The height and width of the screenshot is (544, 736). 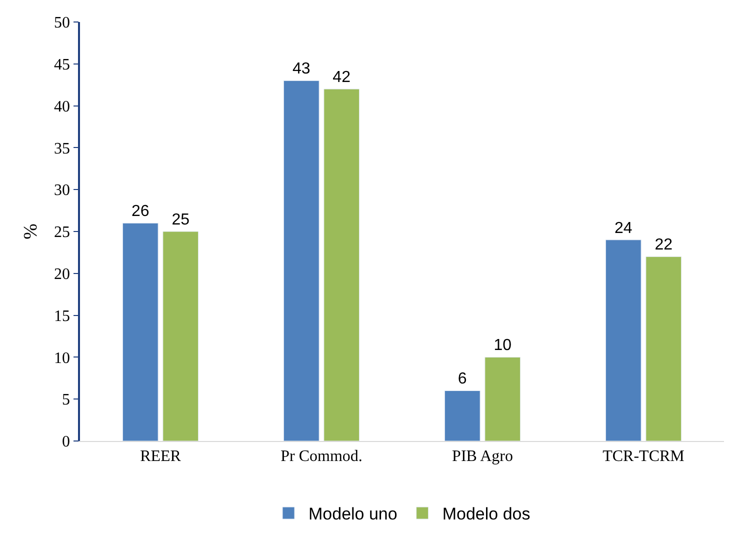 What do you see at coordinates (482, 457) in the screenshot?
I see `x-tick-label: PIB Agro` at bounding box center [482, 457].